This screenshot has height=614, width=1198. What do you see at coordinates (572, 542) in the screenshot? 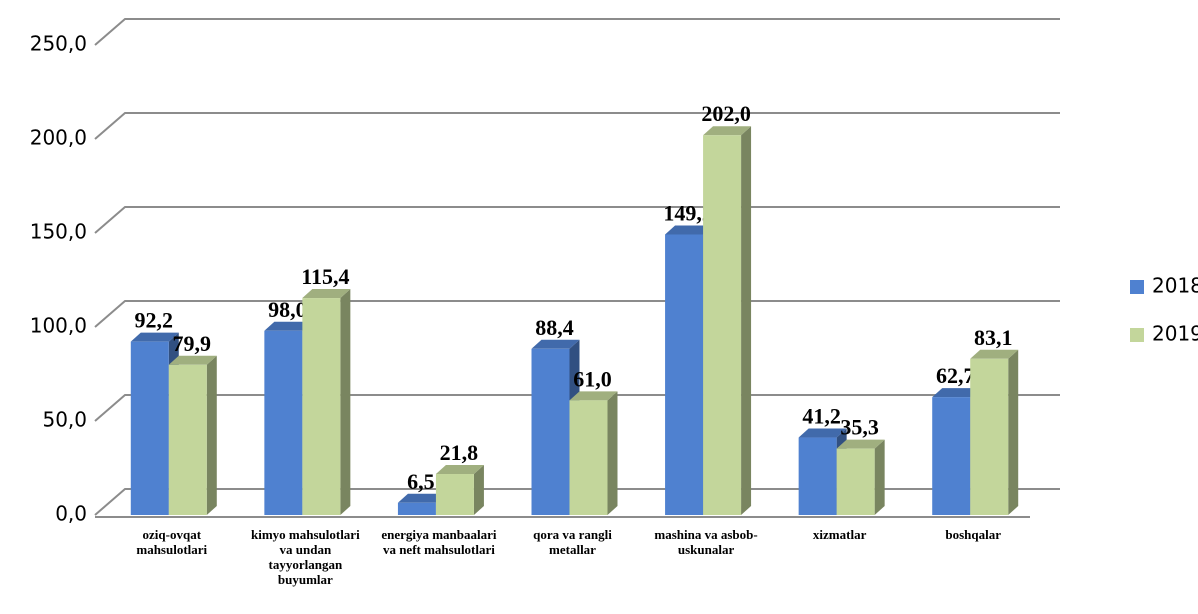
I see `x-tick-label: qora va rangli metallar` at bounding box center [572, 542].